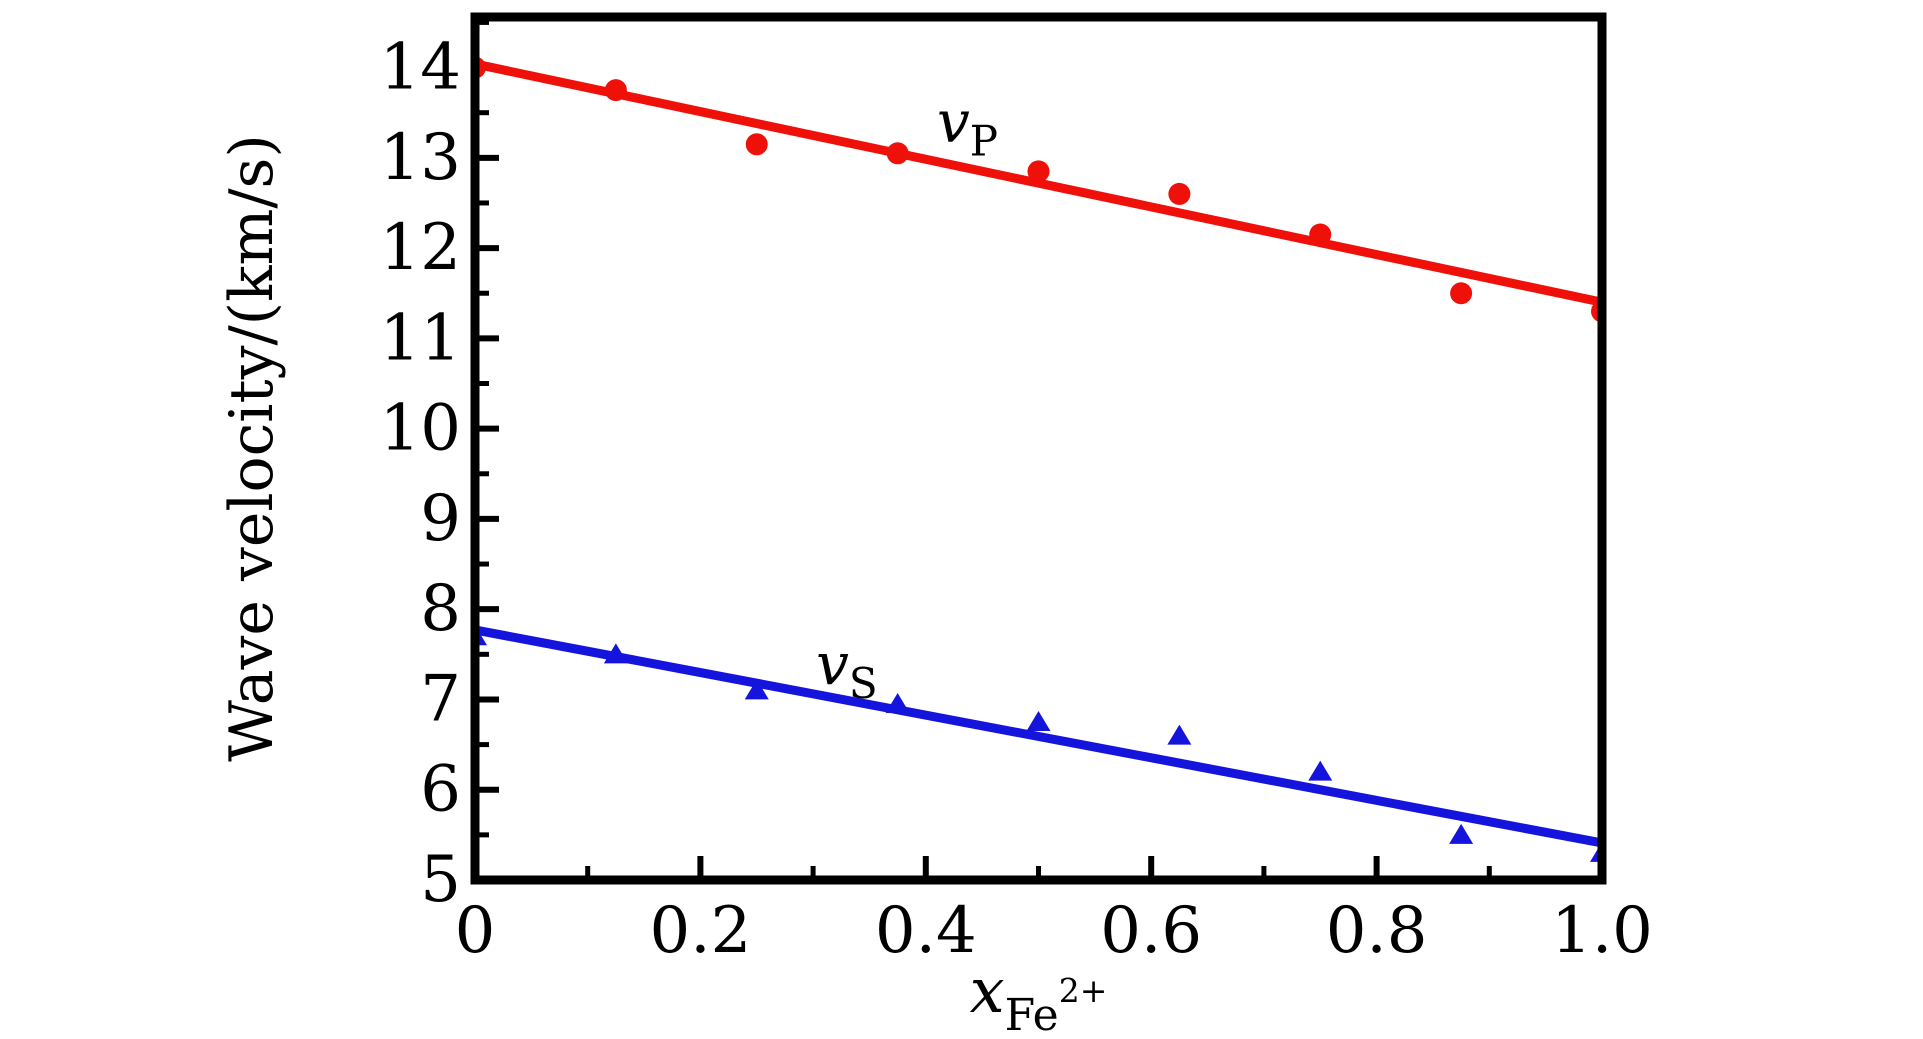  I want to click on x-axis-tick-label: 0.2, so click(701, 931).